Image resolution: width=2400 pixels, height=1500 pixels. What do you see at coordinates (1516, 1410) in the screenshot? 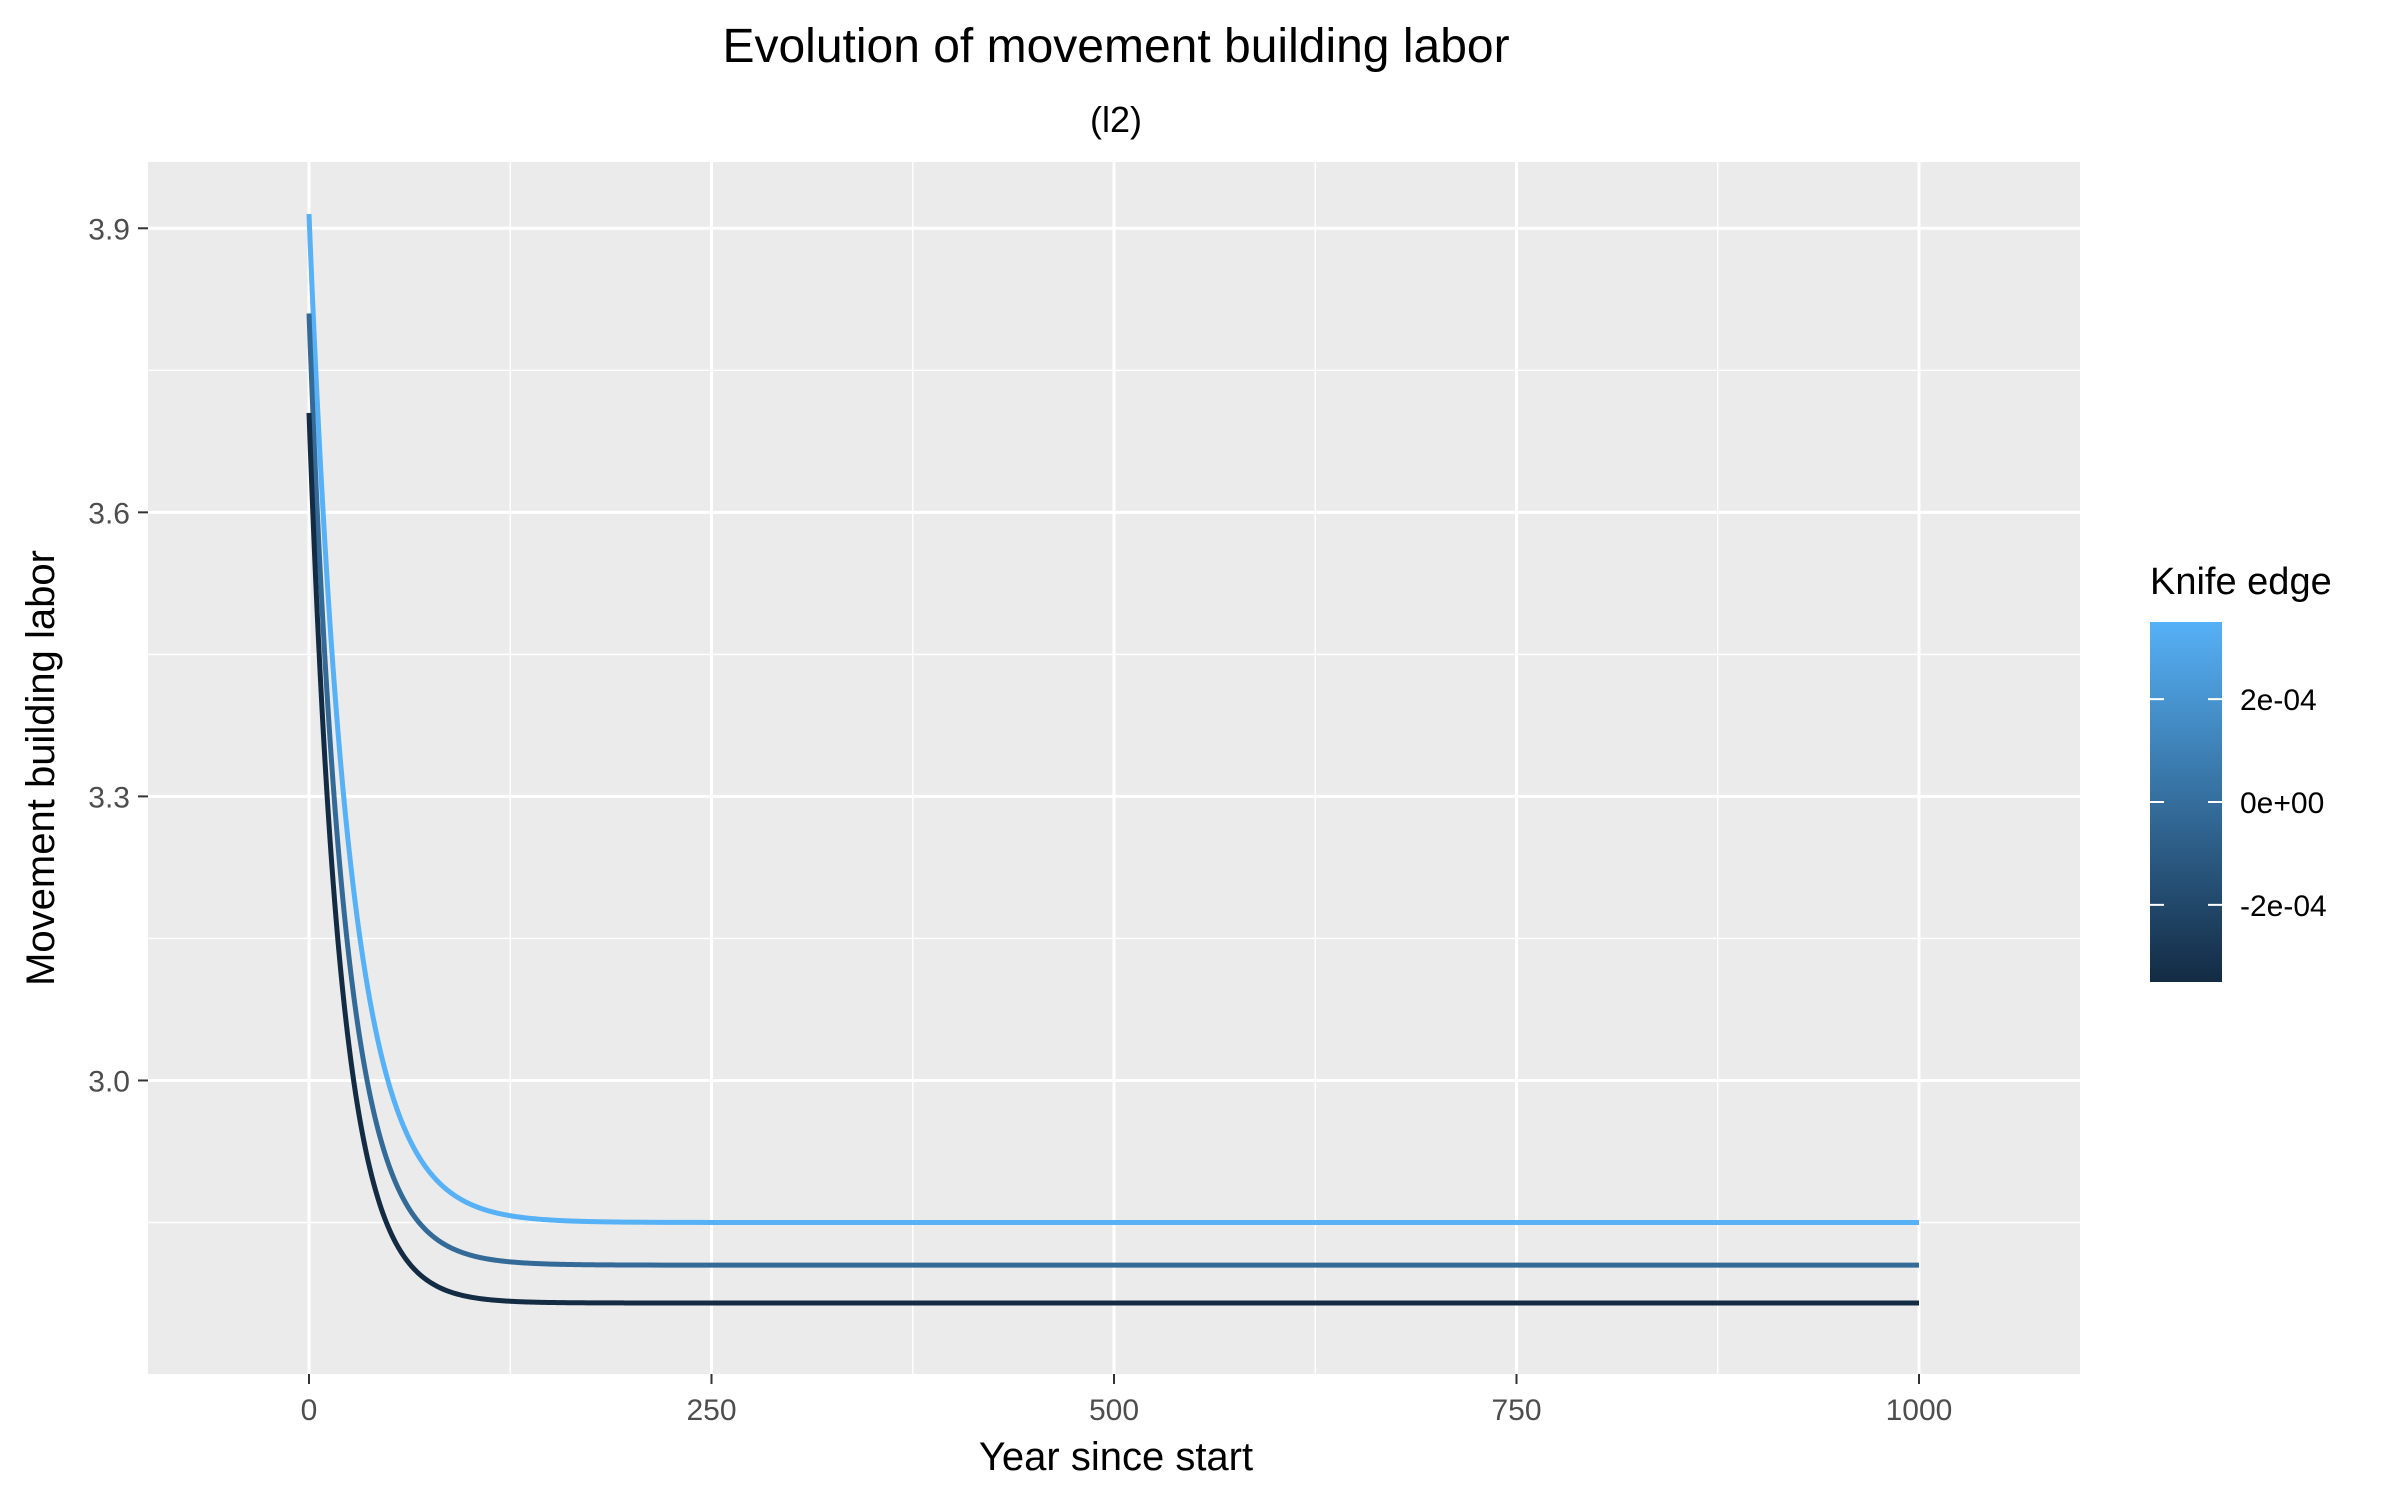
I see `x-tick-label: 750` at bounding box center [1516, 1410].